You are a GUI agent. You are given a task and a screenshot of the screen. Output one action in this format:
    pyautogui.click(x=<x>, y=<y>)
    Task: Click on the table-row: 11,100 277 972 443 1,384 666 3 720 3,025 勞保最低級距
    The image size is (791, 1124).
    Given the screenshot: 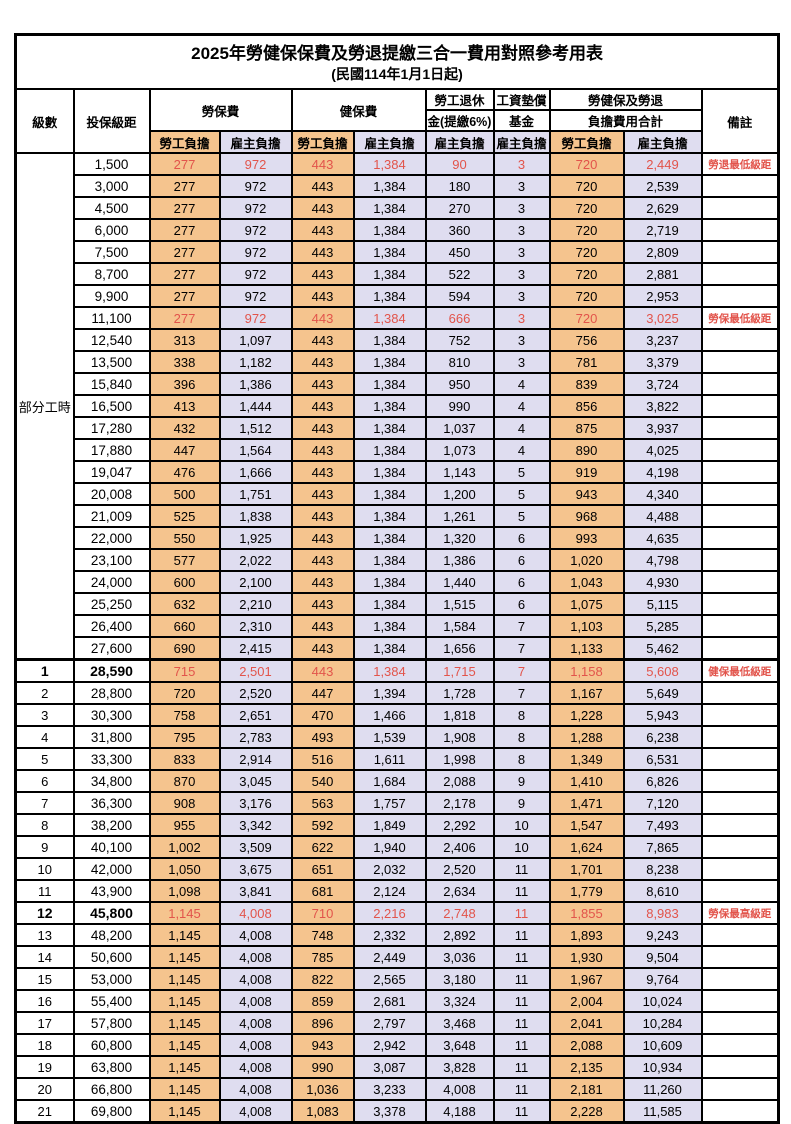 What is the action you would take?
    pyautogui.click(x=398, y=318)
    